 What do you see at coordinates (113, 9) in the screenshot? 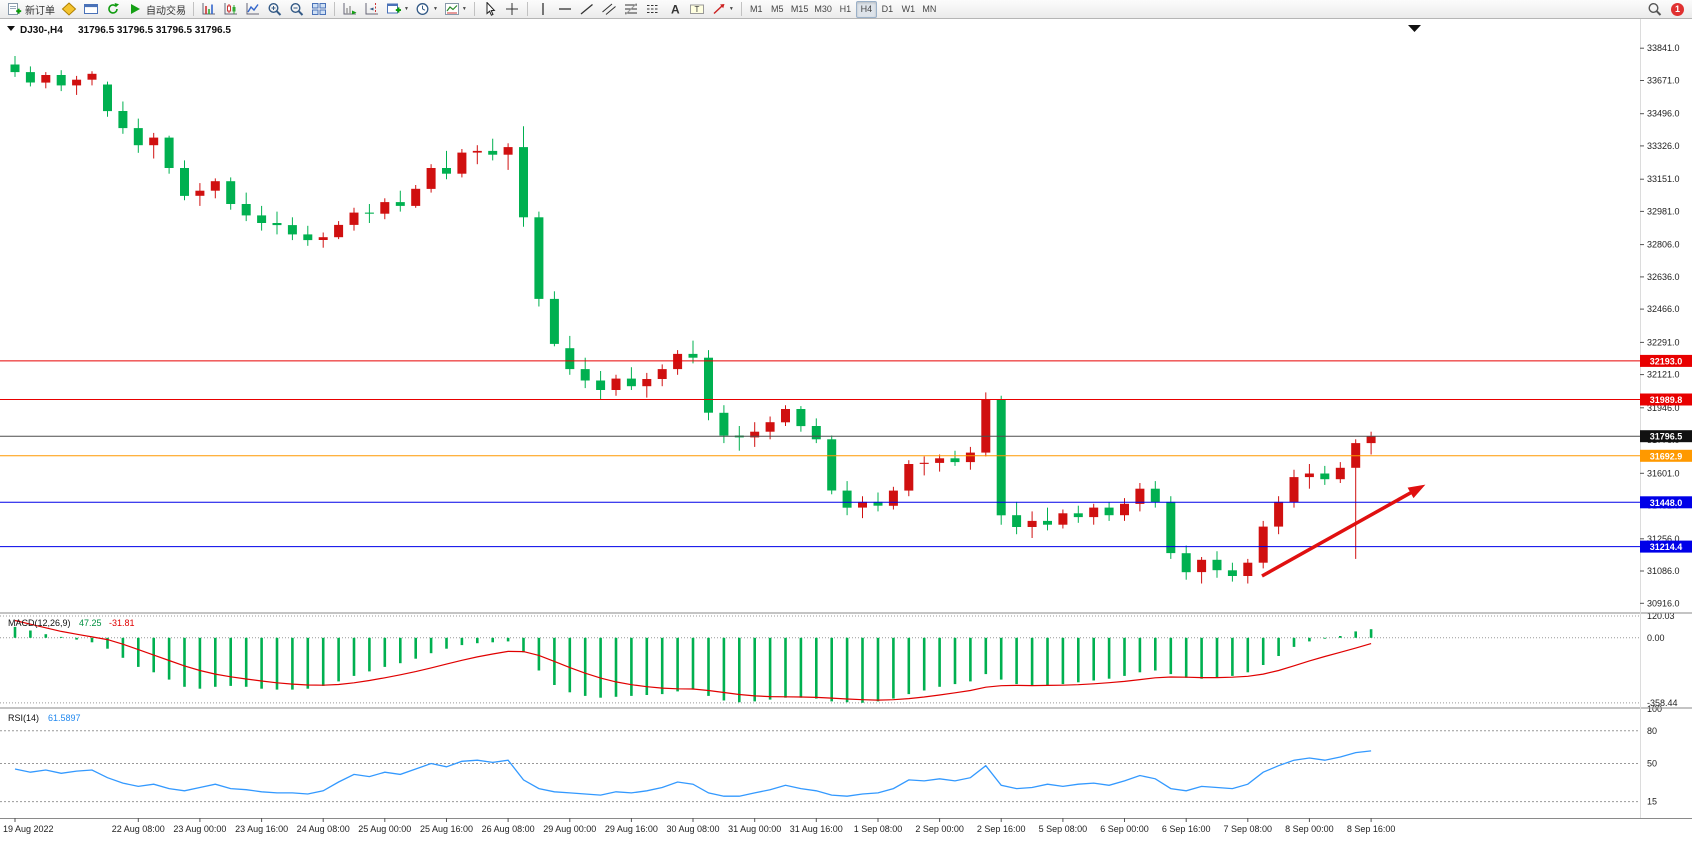
I see `refresh-button` at bounding box center [113, 9].